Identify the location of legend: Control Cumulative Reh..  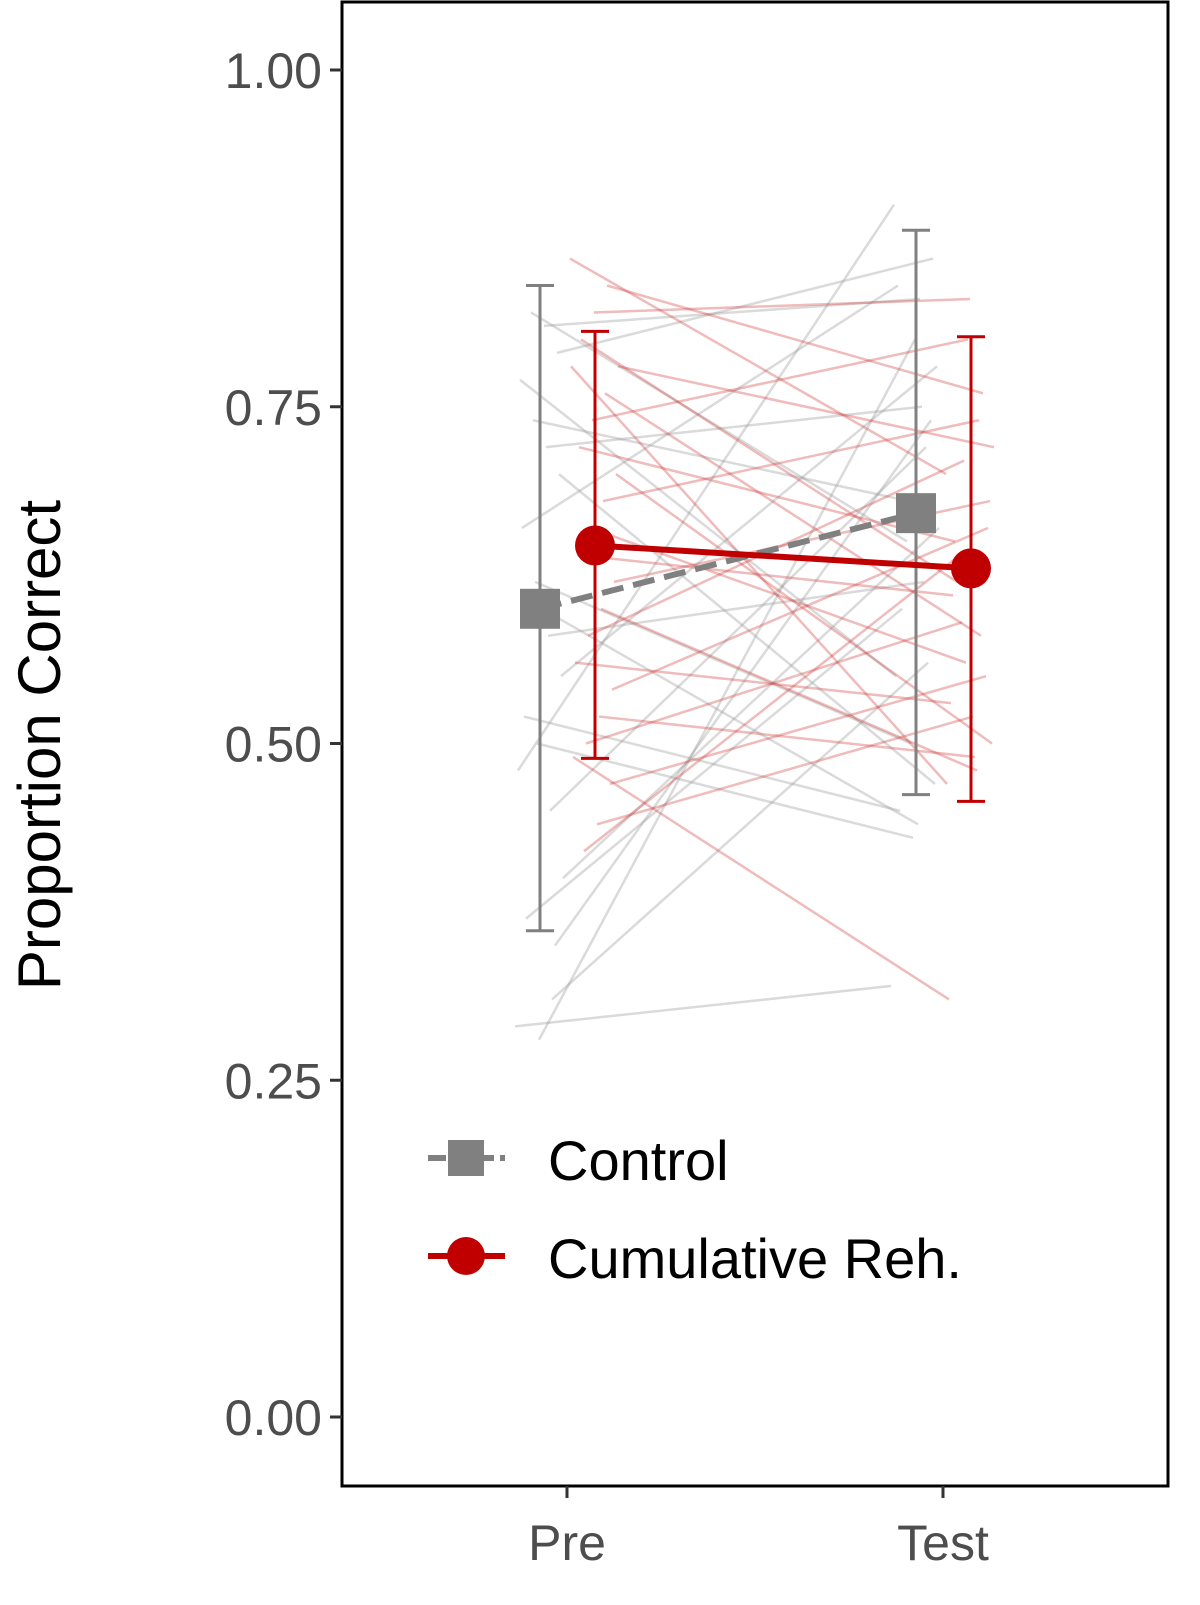
(695, 1209).